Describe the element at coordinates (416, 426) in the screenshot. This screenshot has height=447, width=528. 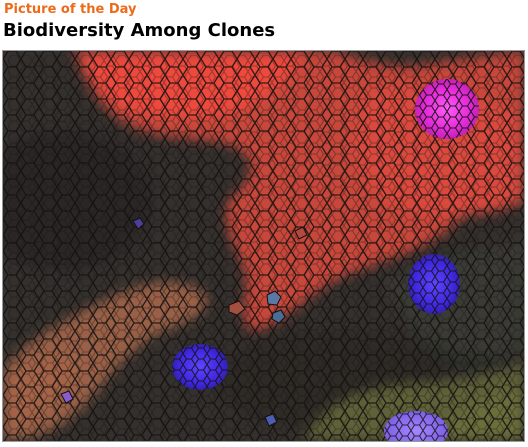
I see `lavender-clone` at that location.